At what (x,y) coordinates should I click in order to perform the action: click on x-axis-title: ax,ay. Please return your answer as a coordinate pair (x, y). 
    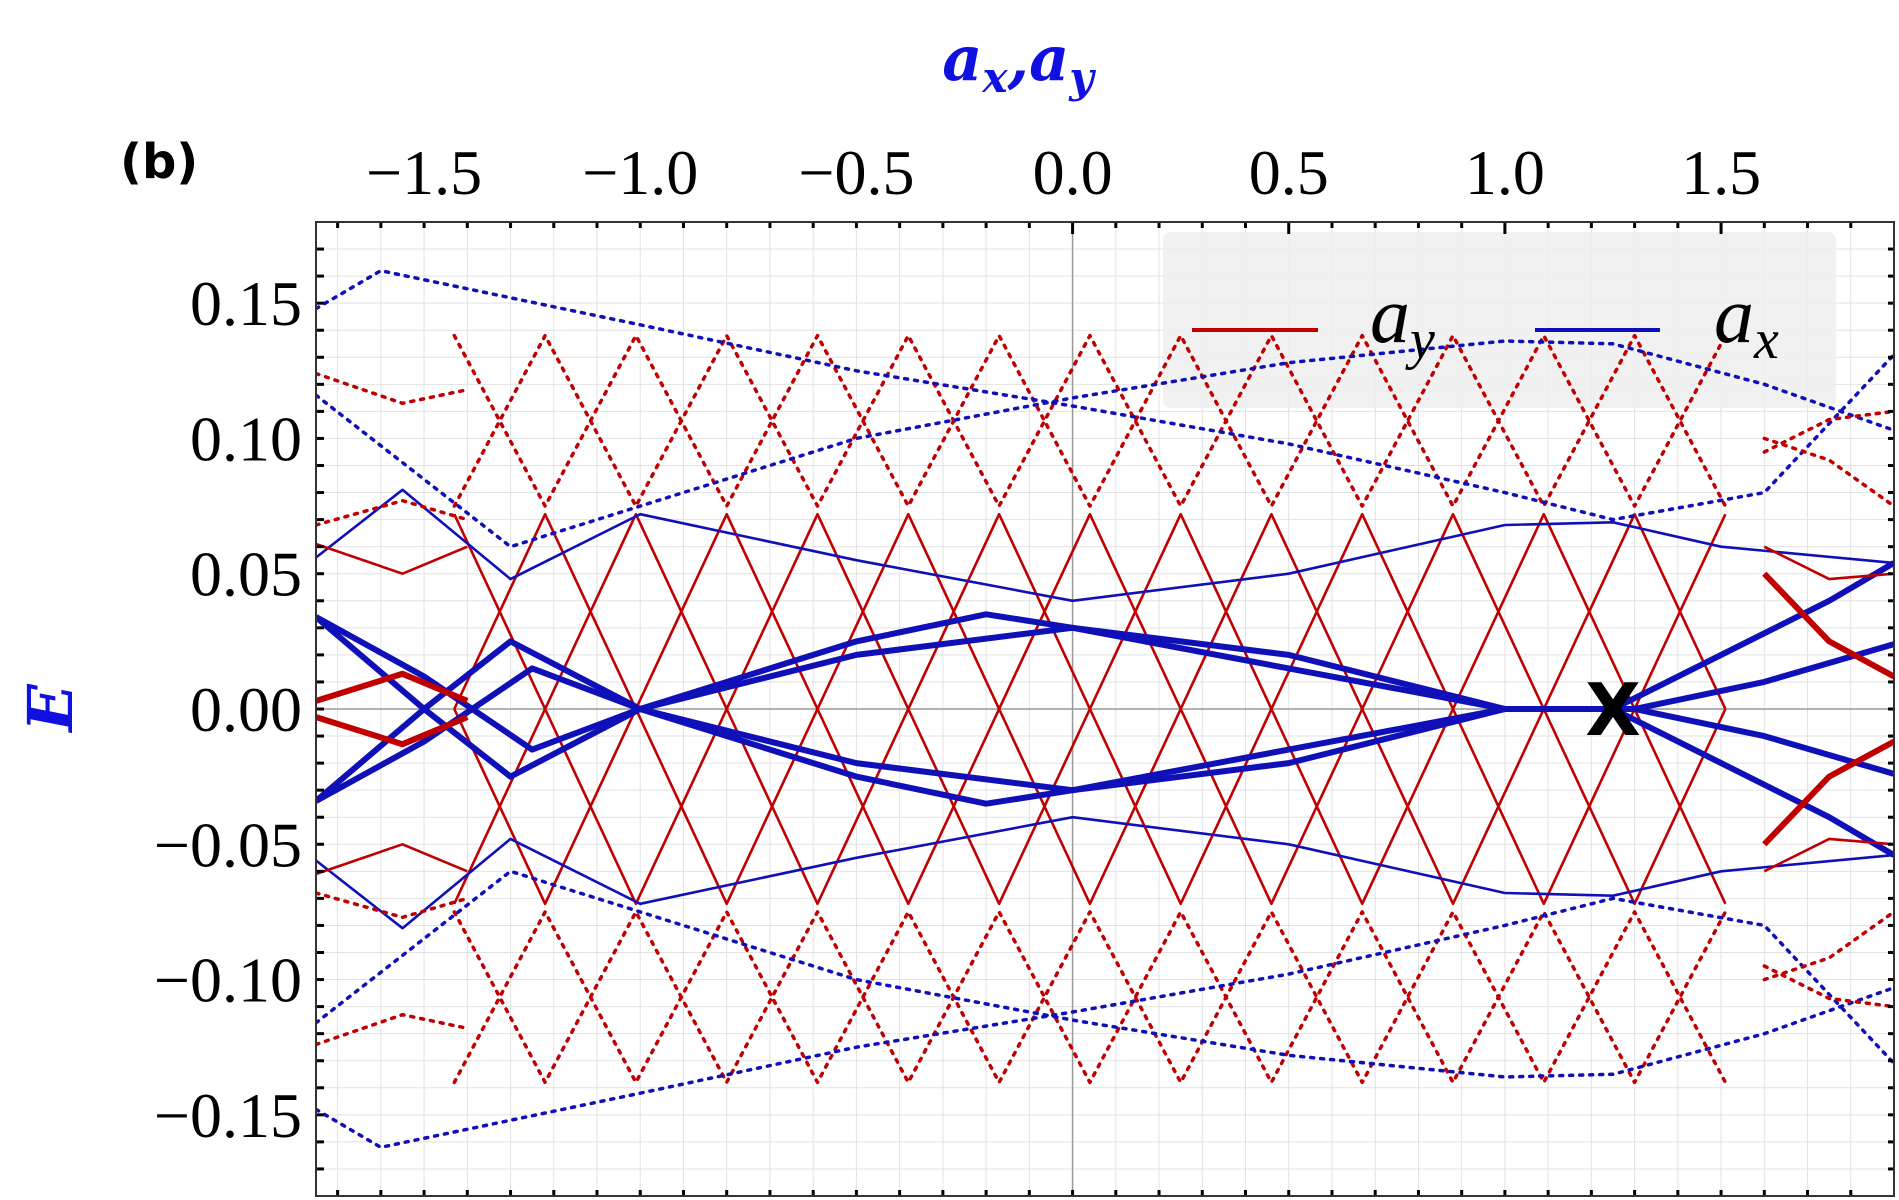
    Looking at the image, I should click on (1019, 62).